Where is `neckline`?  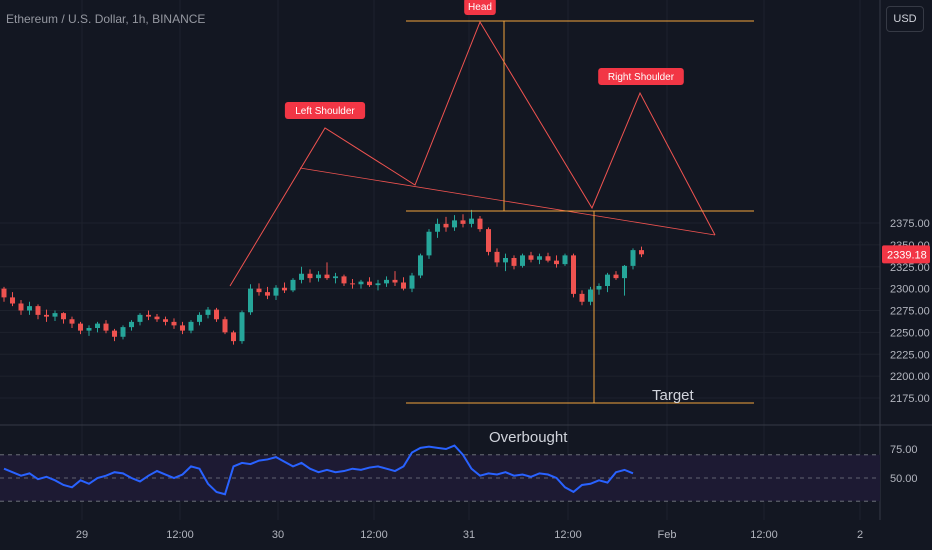
neckline is located at coordinates (507, 201).